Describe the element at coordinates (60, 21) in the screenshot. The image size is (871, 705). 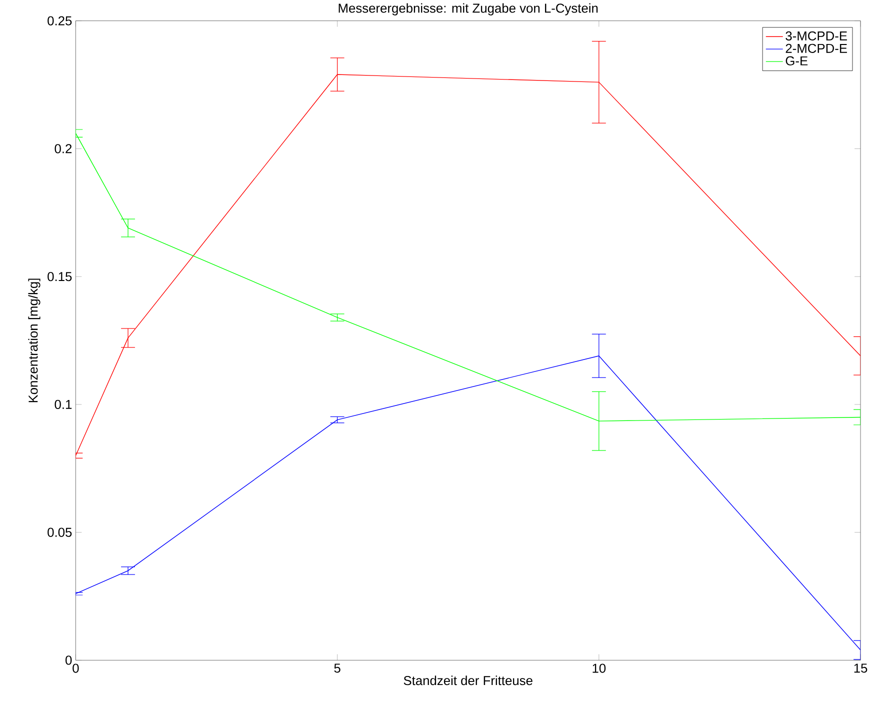
I see `y-tick-label: 0.25` at that location.